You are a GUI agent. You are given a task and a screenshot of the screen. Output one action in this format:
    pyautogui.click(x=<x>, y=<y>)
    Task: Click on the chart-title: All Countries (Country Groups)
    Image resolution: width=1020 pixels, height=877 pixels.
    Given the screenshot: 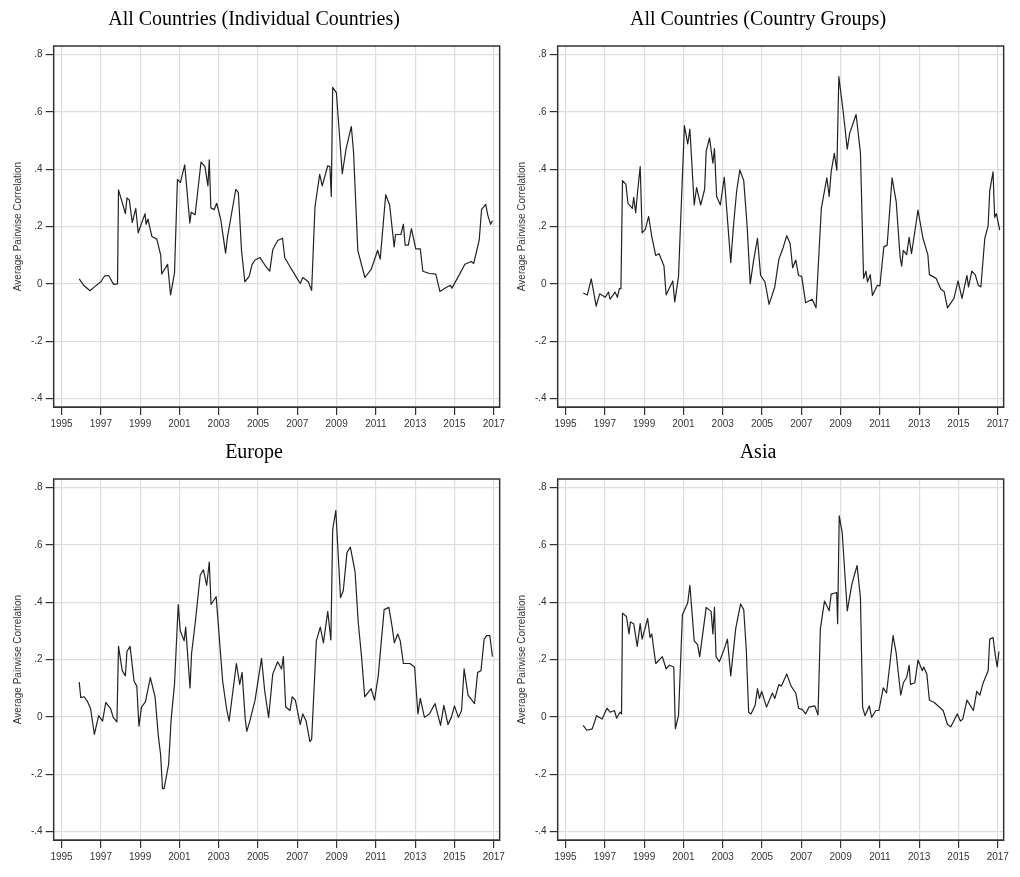 What is the action you would take?
    pyautogui.click(x=758, y=19)
    